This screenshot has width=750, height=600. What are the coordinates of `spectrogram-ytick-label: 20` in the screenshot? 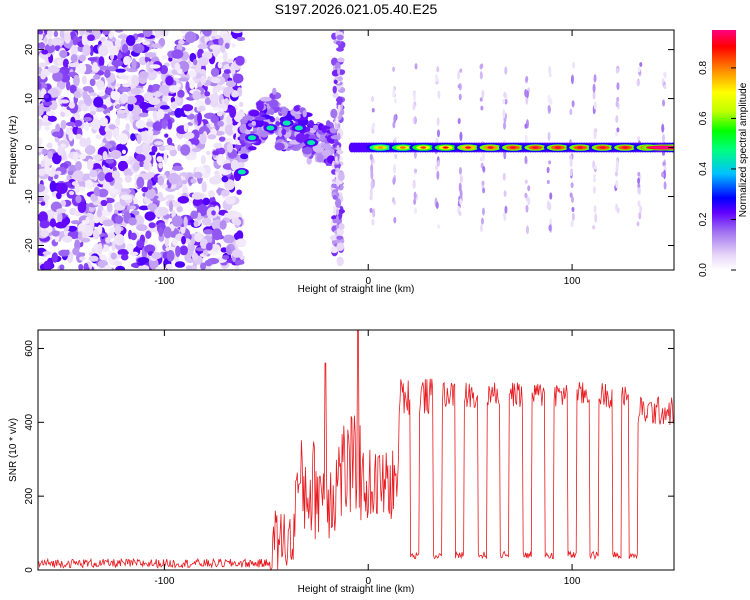 It's located at (29, 50).